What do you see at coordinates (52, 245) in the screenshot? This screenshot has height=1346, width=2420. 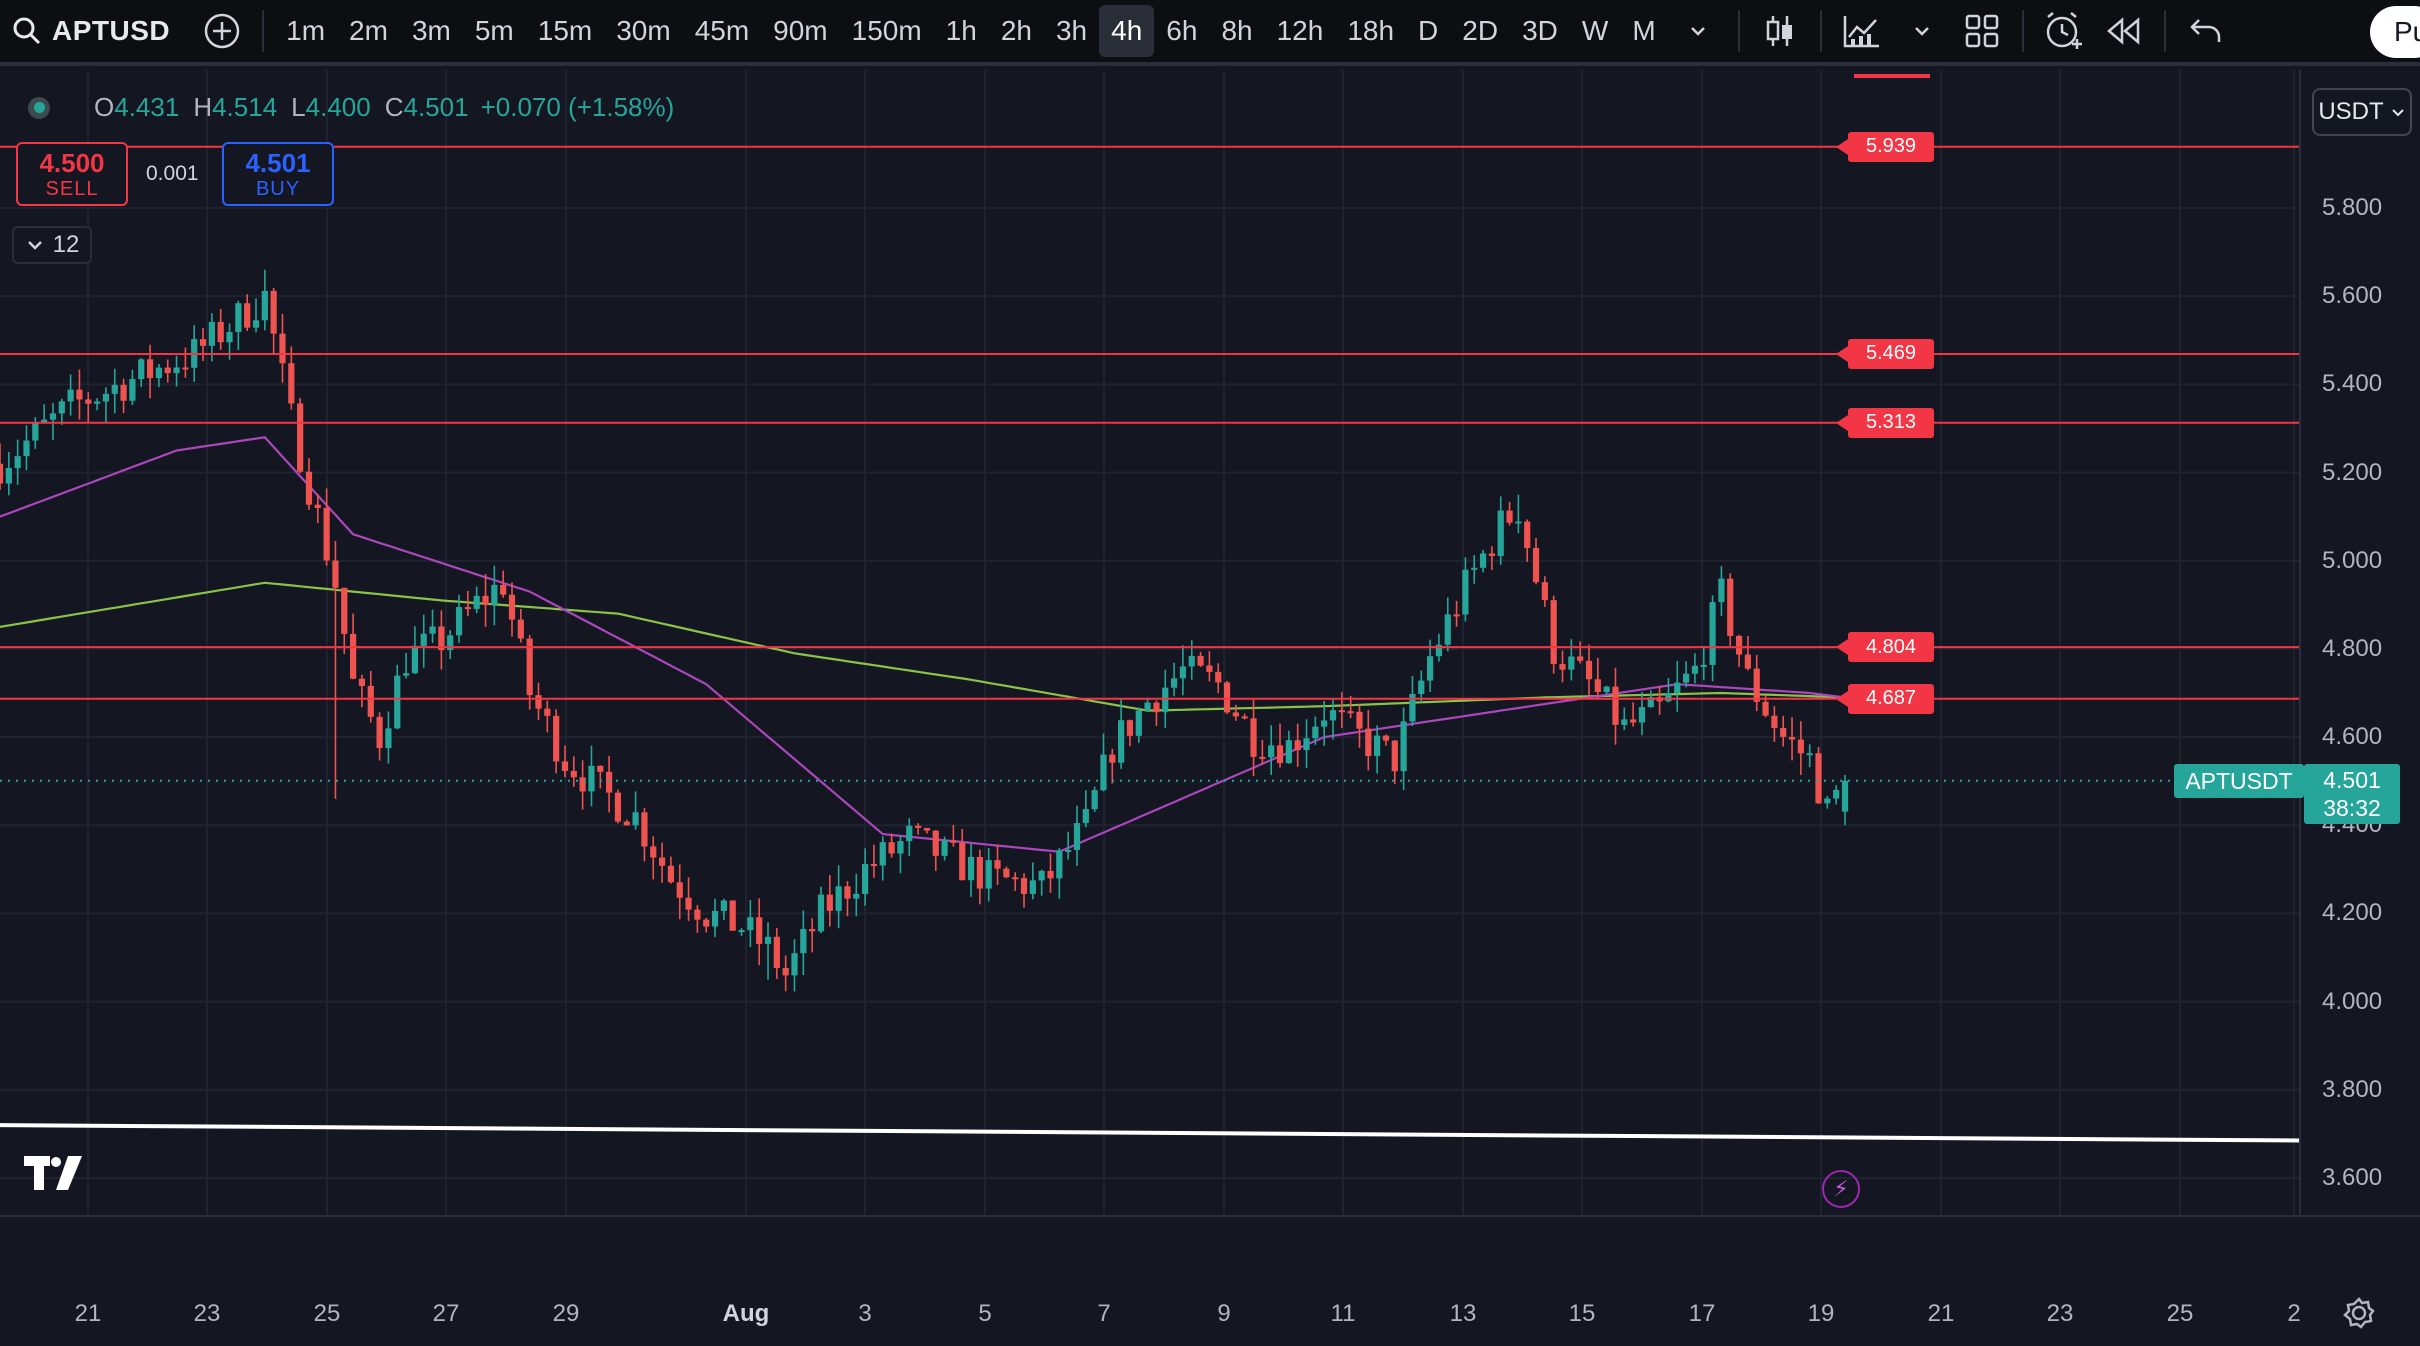 I see `indicators-toggle: 12` at bounding box center [52, 245].